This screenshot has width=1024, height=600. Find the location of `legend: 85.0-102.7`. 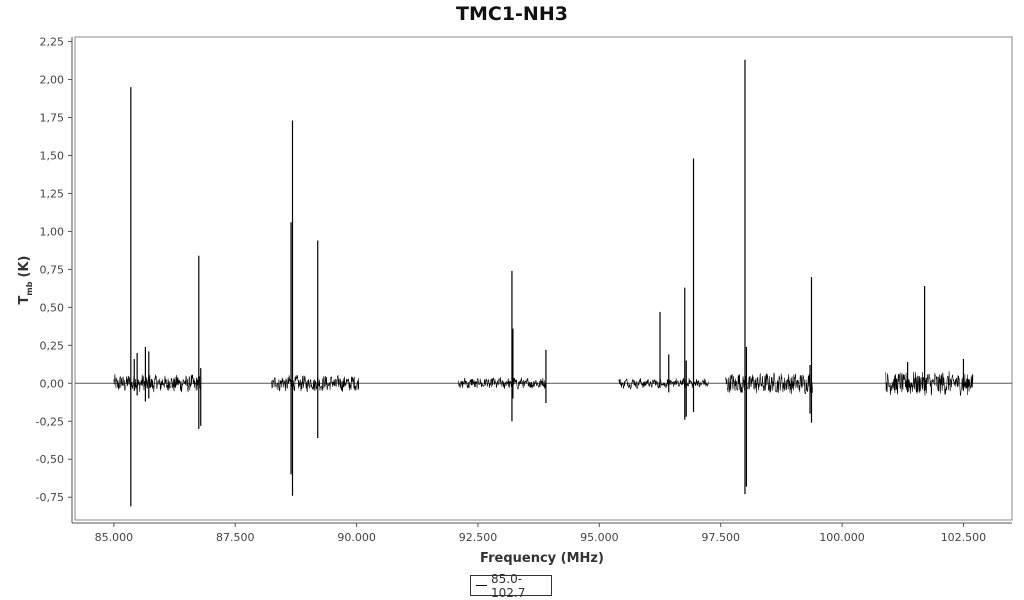

legend: 85.0-102.7 is located at coordinates (511, 586).